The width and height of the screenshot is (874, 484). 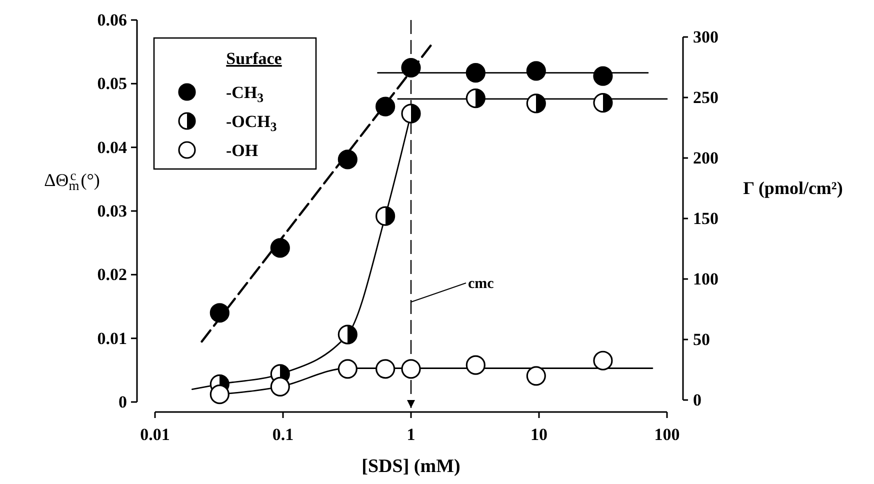 I want to click on y2-tick-label: 300, so click(x=705, y=37).